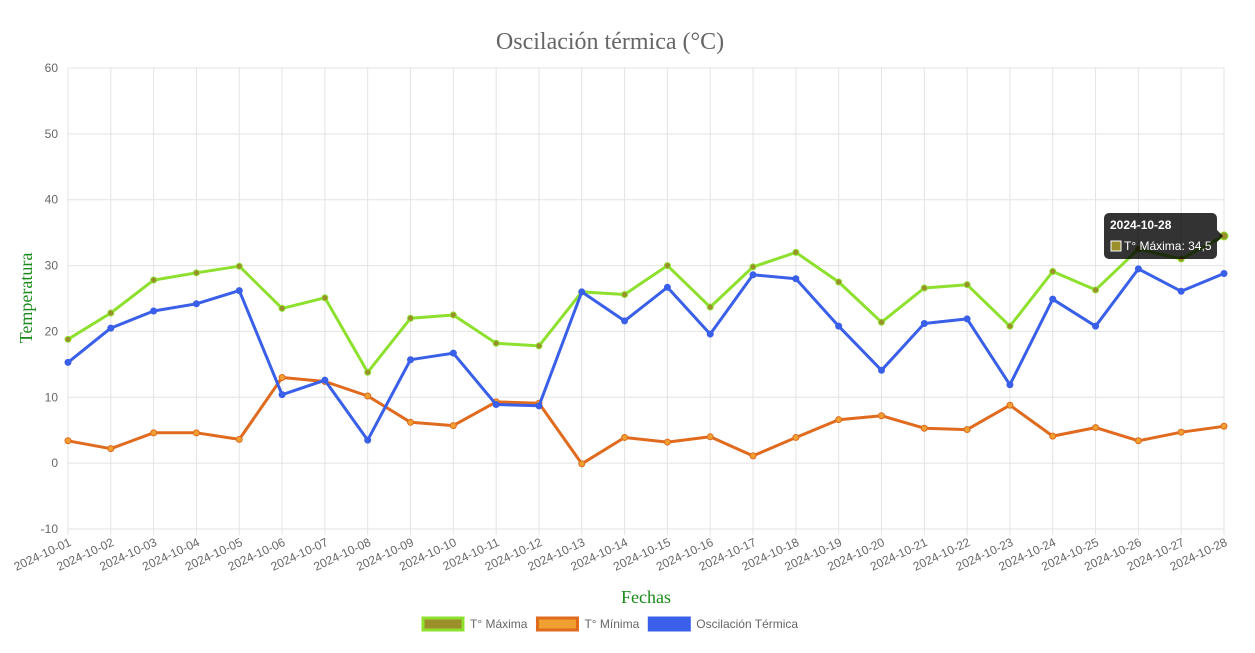 The height and width of the screenshot is (653, 1255). What do you see at coordinates (610, 42) in the screenshot?
I see `chart-title: Oscilación térmica (°C)` at bounding box center [610, 42].